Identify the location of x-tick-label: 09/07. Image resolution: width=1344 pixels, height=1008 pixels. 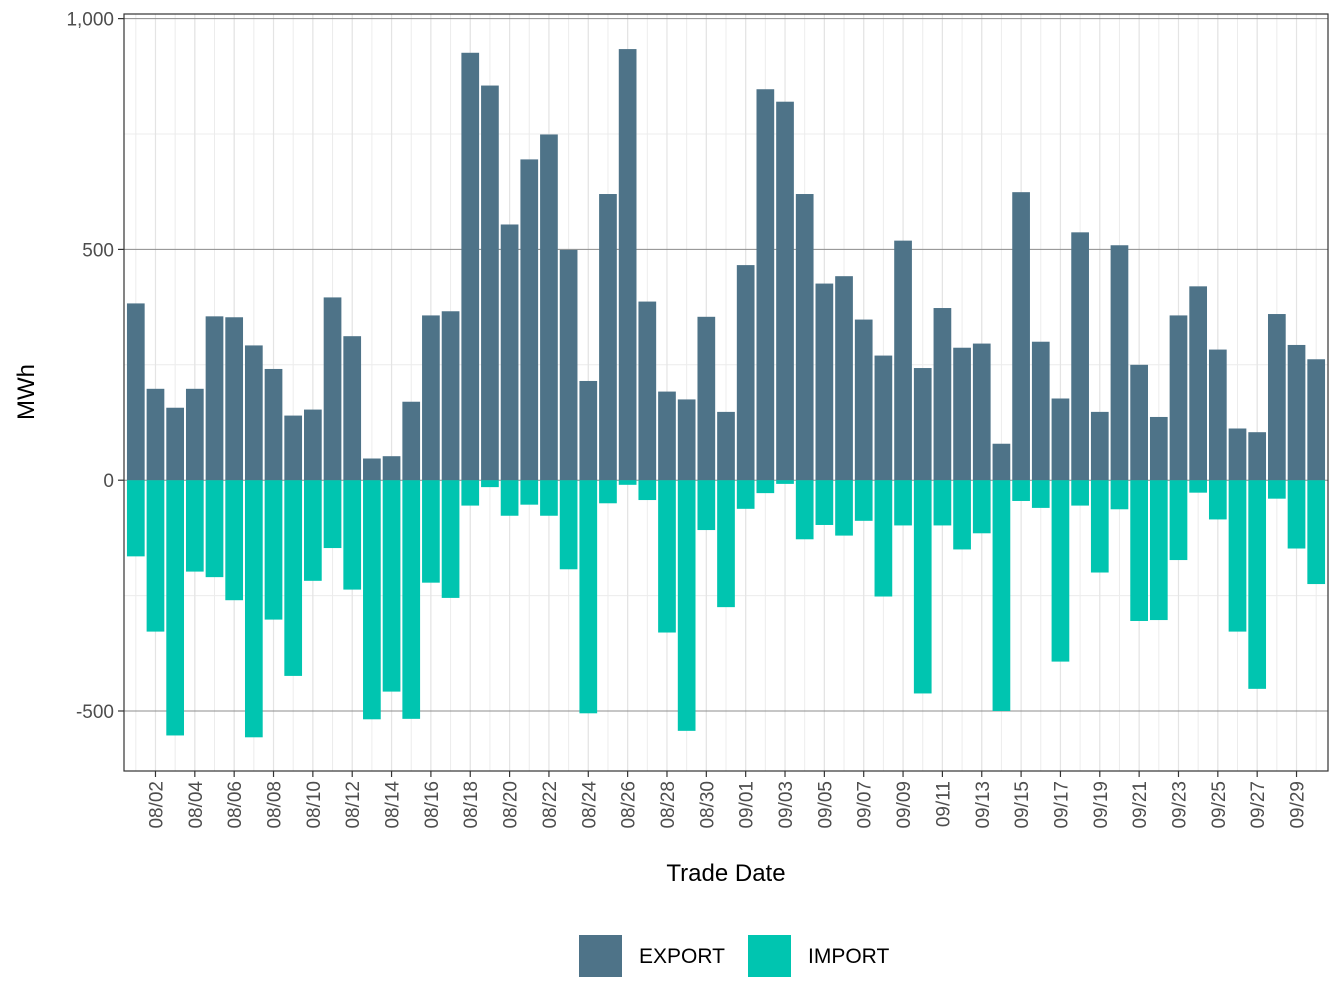
(865, 805).